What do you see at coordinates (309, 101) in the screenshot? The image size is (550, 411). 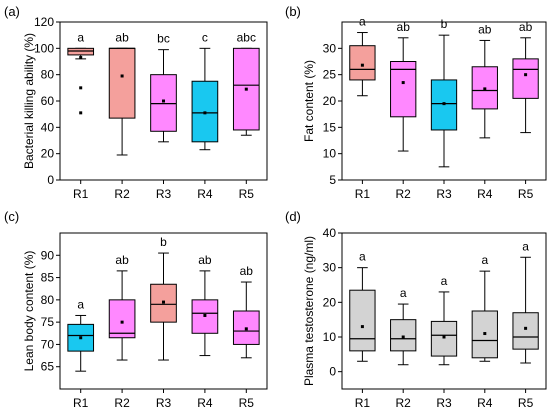 I see `y-axis-title: Fat content (%)` at bounding box center [309, 101].